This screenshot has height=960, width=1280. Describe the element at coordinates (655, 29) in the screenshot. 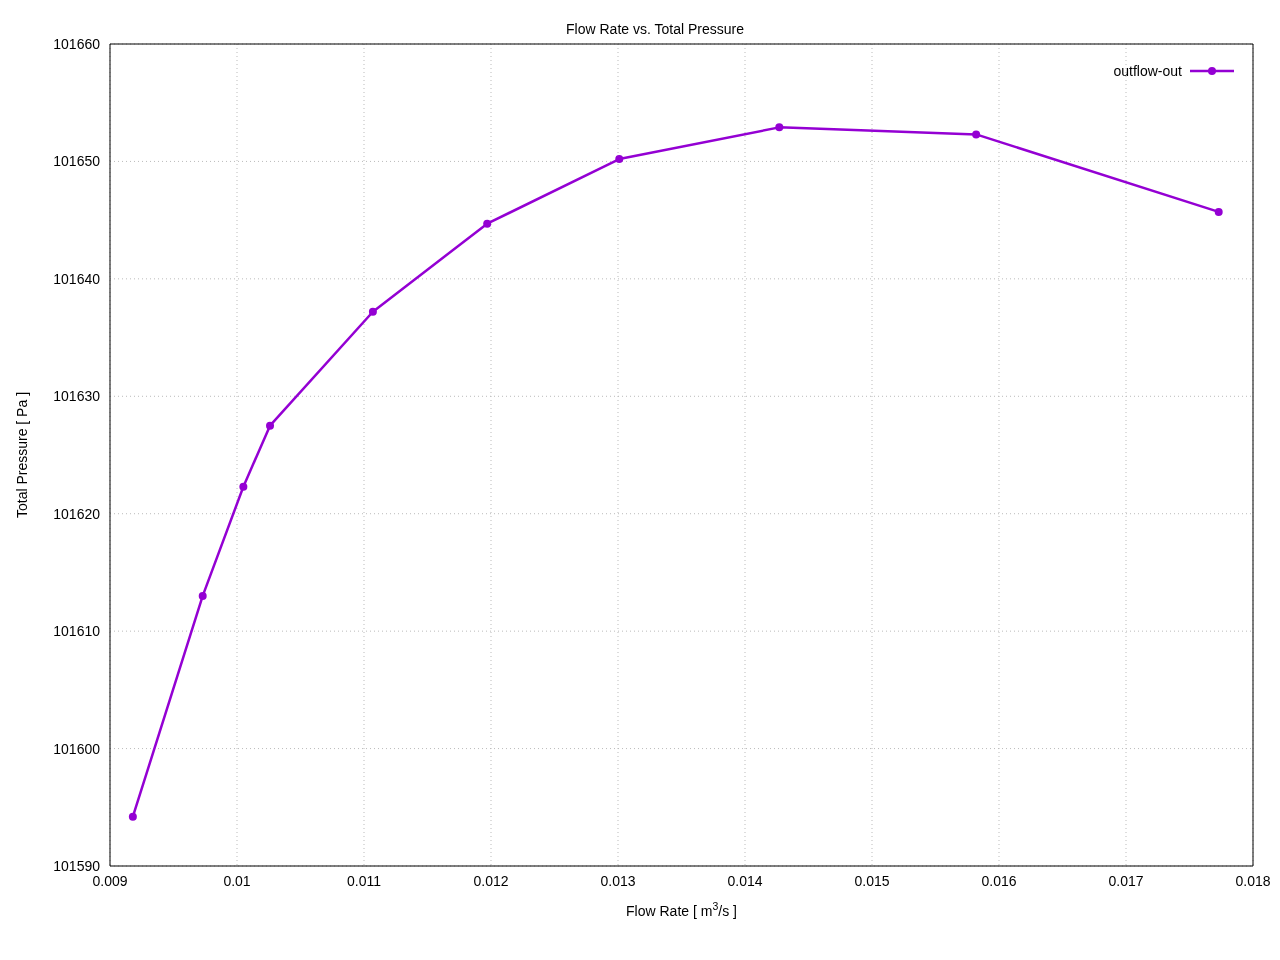

I see `chart-title: Flow Rate vs. Total Pressure` at that location.